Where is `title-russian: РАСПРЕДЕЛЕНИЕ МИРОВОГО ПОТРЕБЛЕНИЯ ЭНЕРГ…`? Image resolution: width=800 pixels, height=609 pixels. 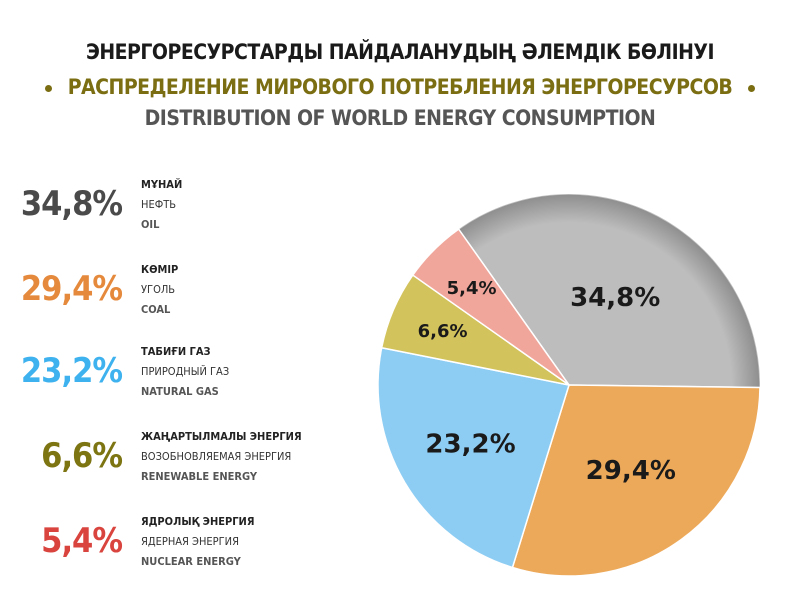 title-russian: РАСПРЕДЕЛЕНИЕ МИРОВОГО ПОТРЕБЛЕНИЯ ЭНЕРГ… is located at coordinates (400, 87).